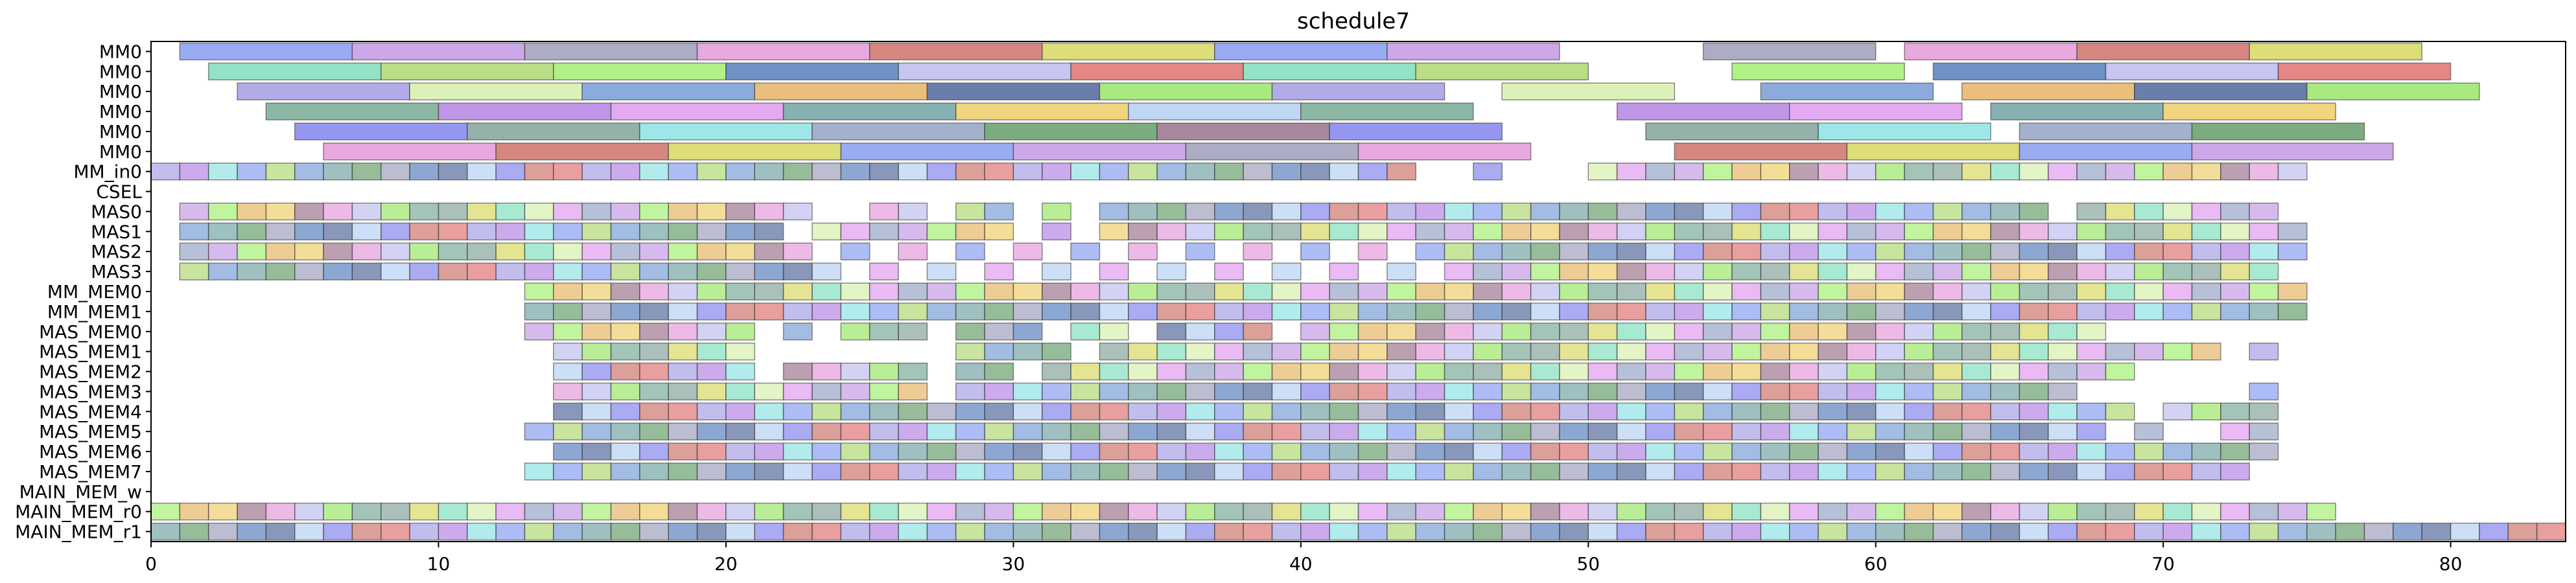 The width and height of the screenshot is (2576, 583). Describe the element at coordinates (116, 231) in the screenshot. I see `row-label: MAS1` at that location.